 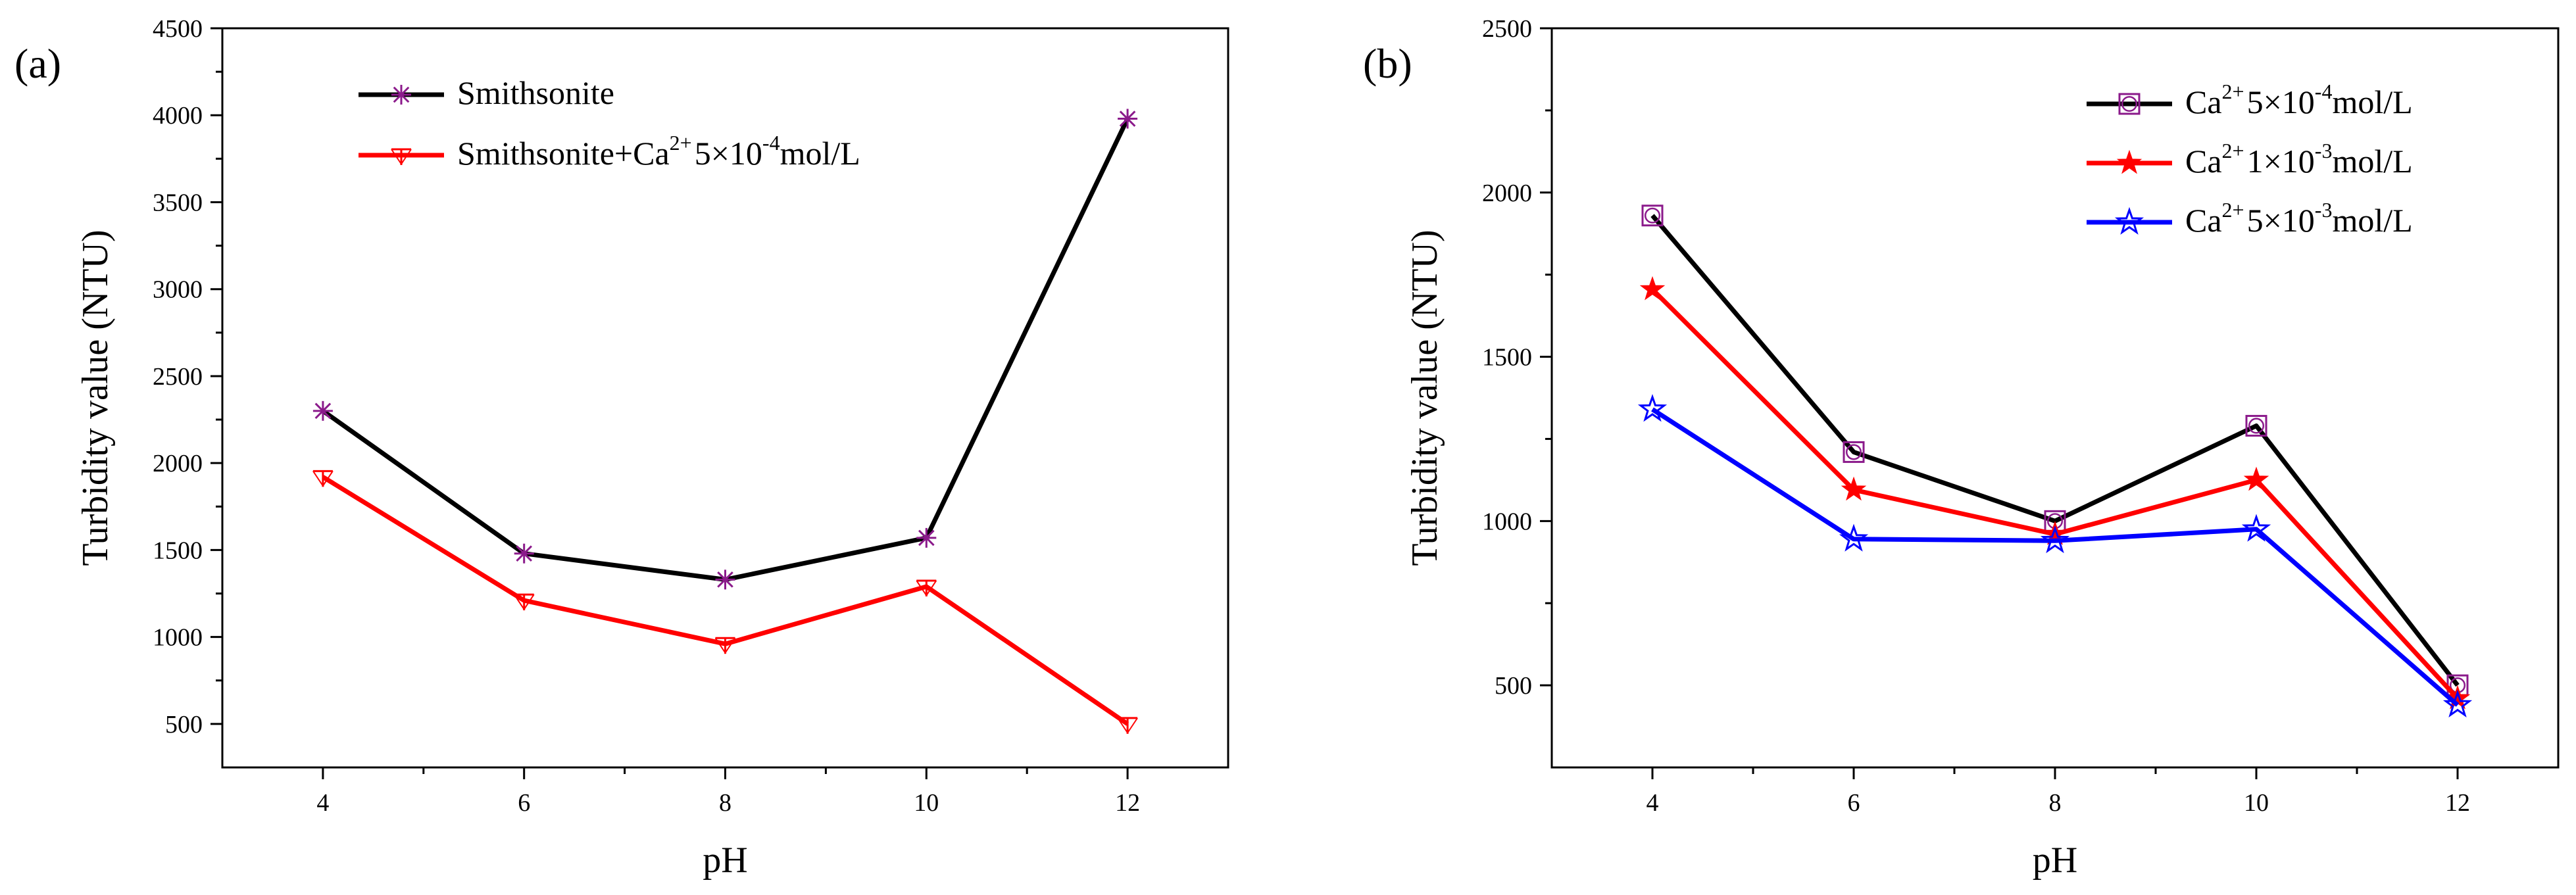 I want to click on y-tick-label: 1000, so click(x=1507, y=521).